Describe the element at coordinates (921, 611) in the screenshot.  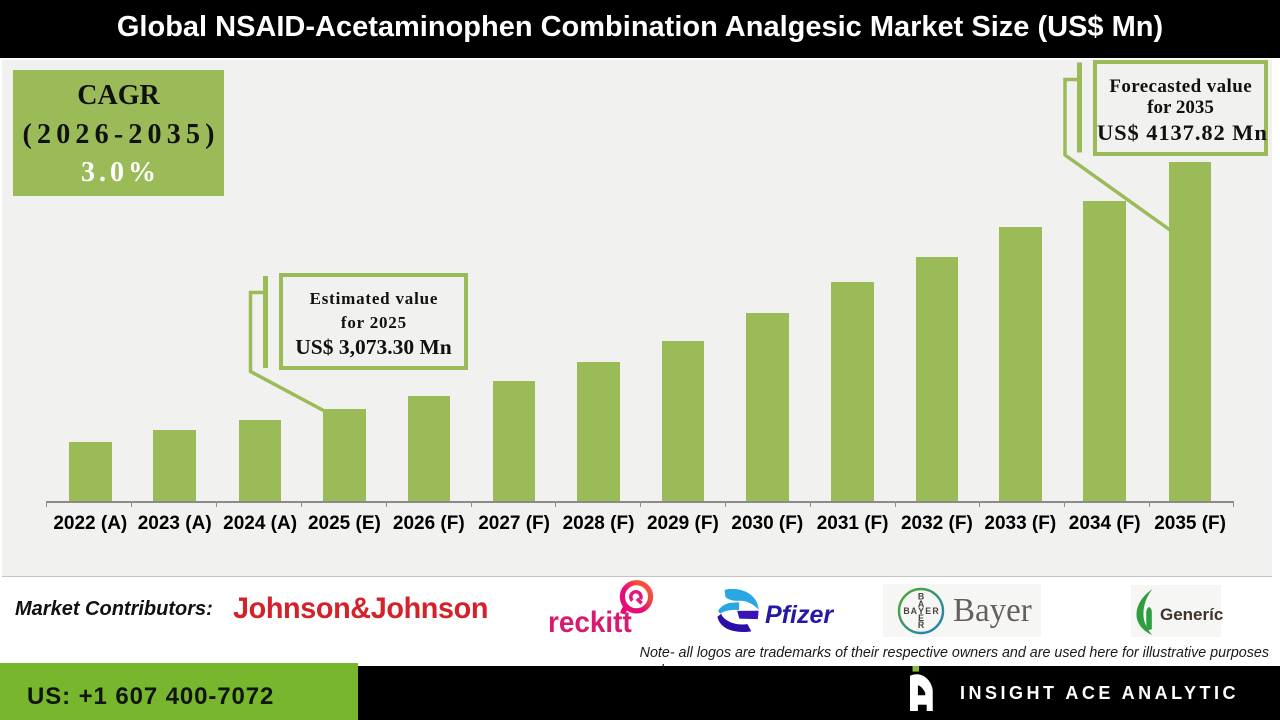
I see `svg-text: Y` at that location.